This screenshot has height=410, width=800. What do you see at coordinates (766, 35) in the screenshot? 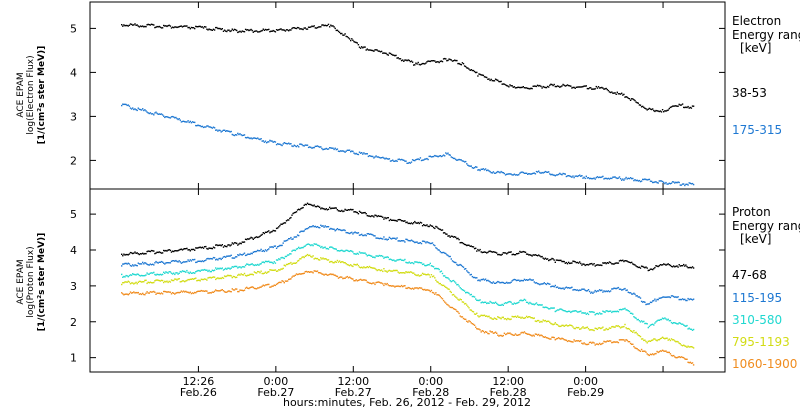
I see `electron-legend-energy: Energy ranges` at bounding box center [766, 35].